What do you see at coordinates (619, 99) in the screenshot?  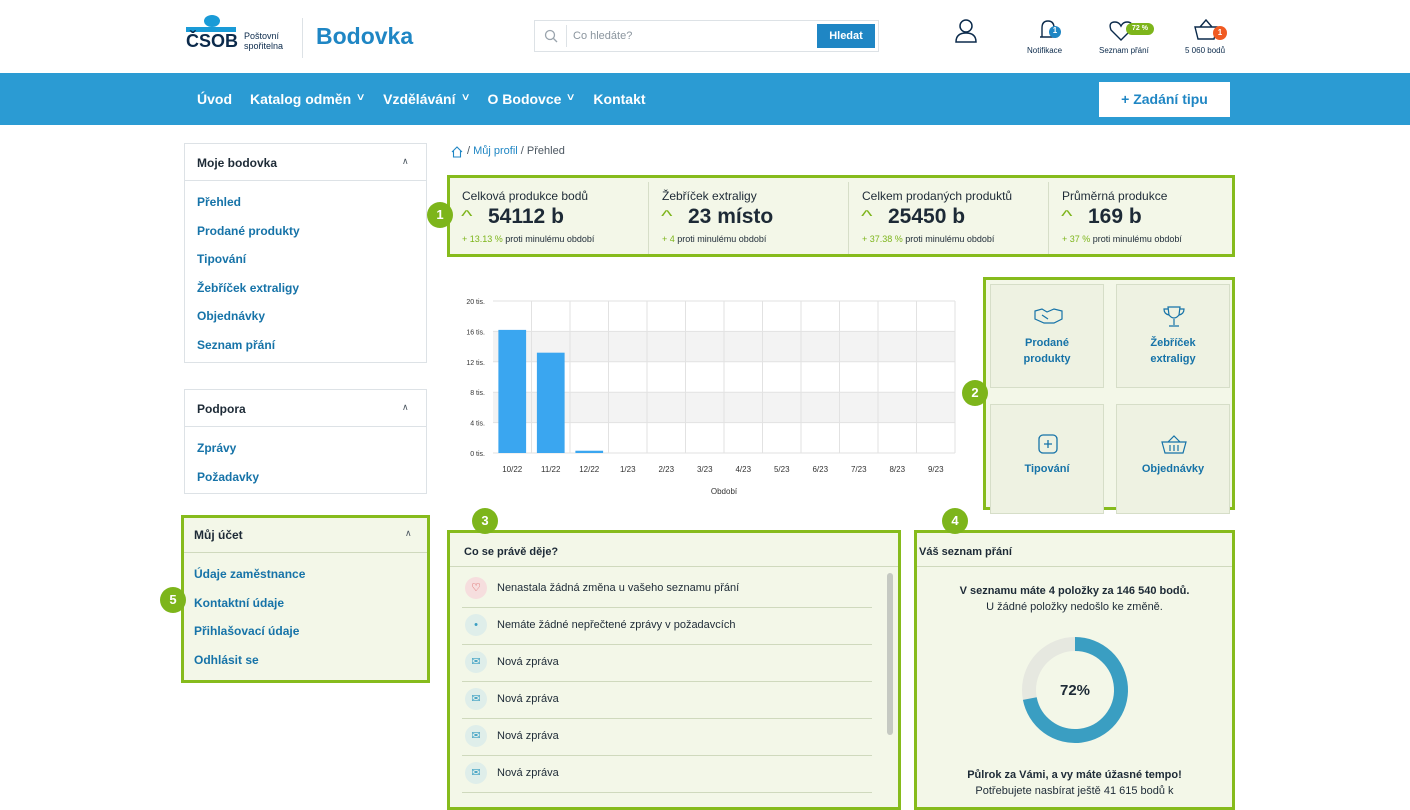 I see `nav-item: Kontakt` at bounding box center [619, 99].